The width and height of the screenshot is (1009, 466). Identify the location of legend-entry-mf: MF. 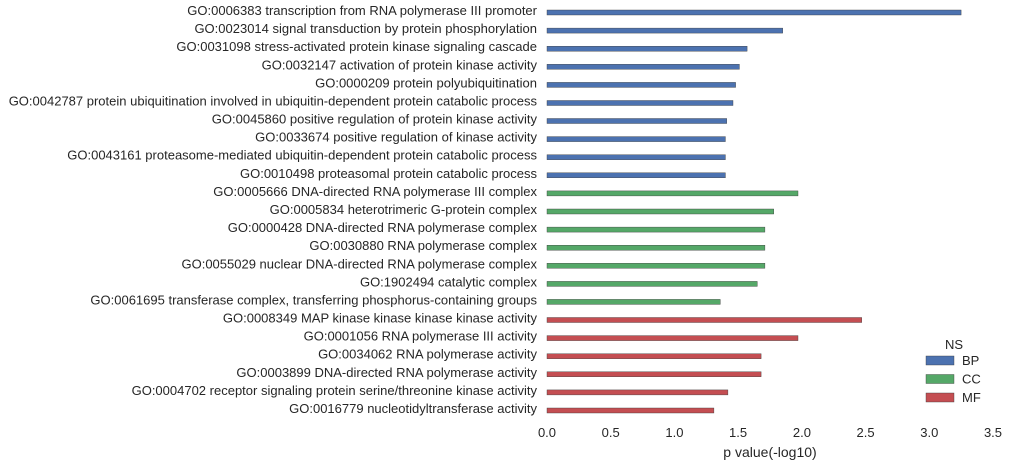
(971, 397).